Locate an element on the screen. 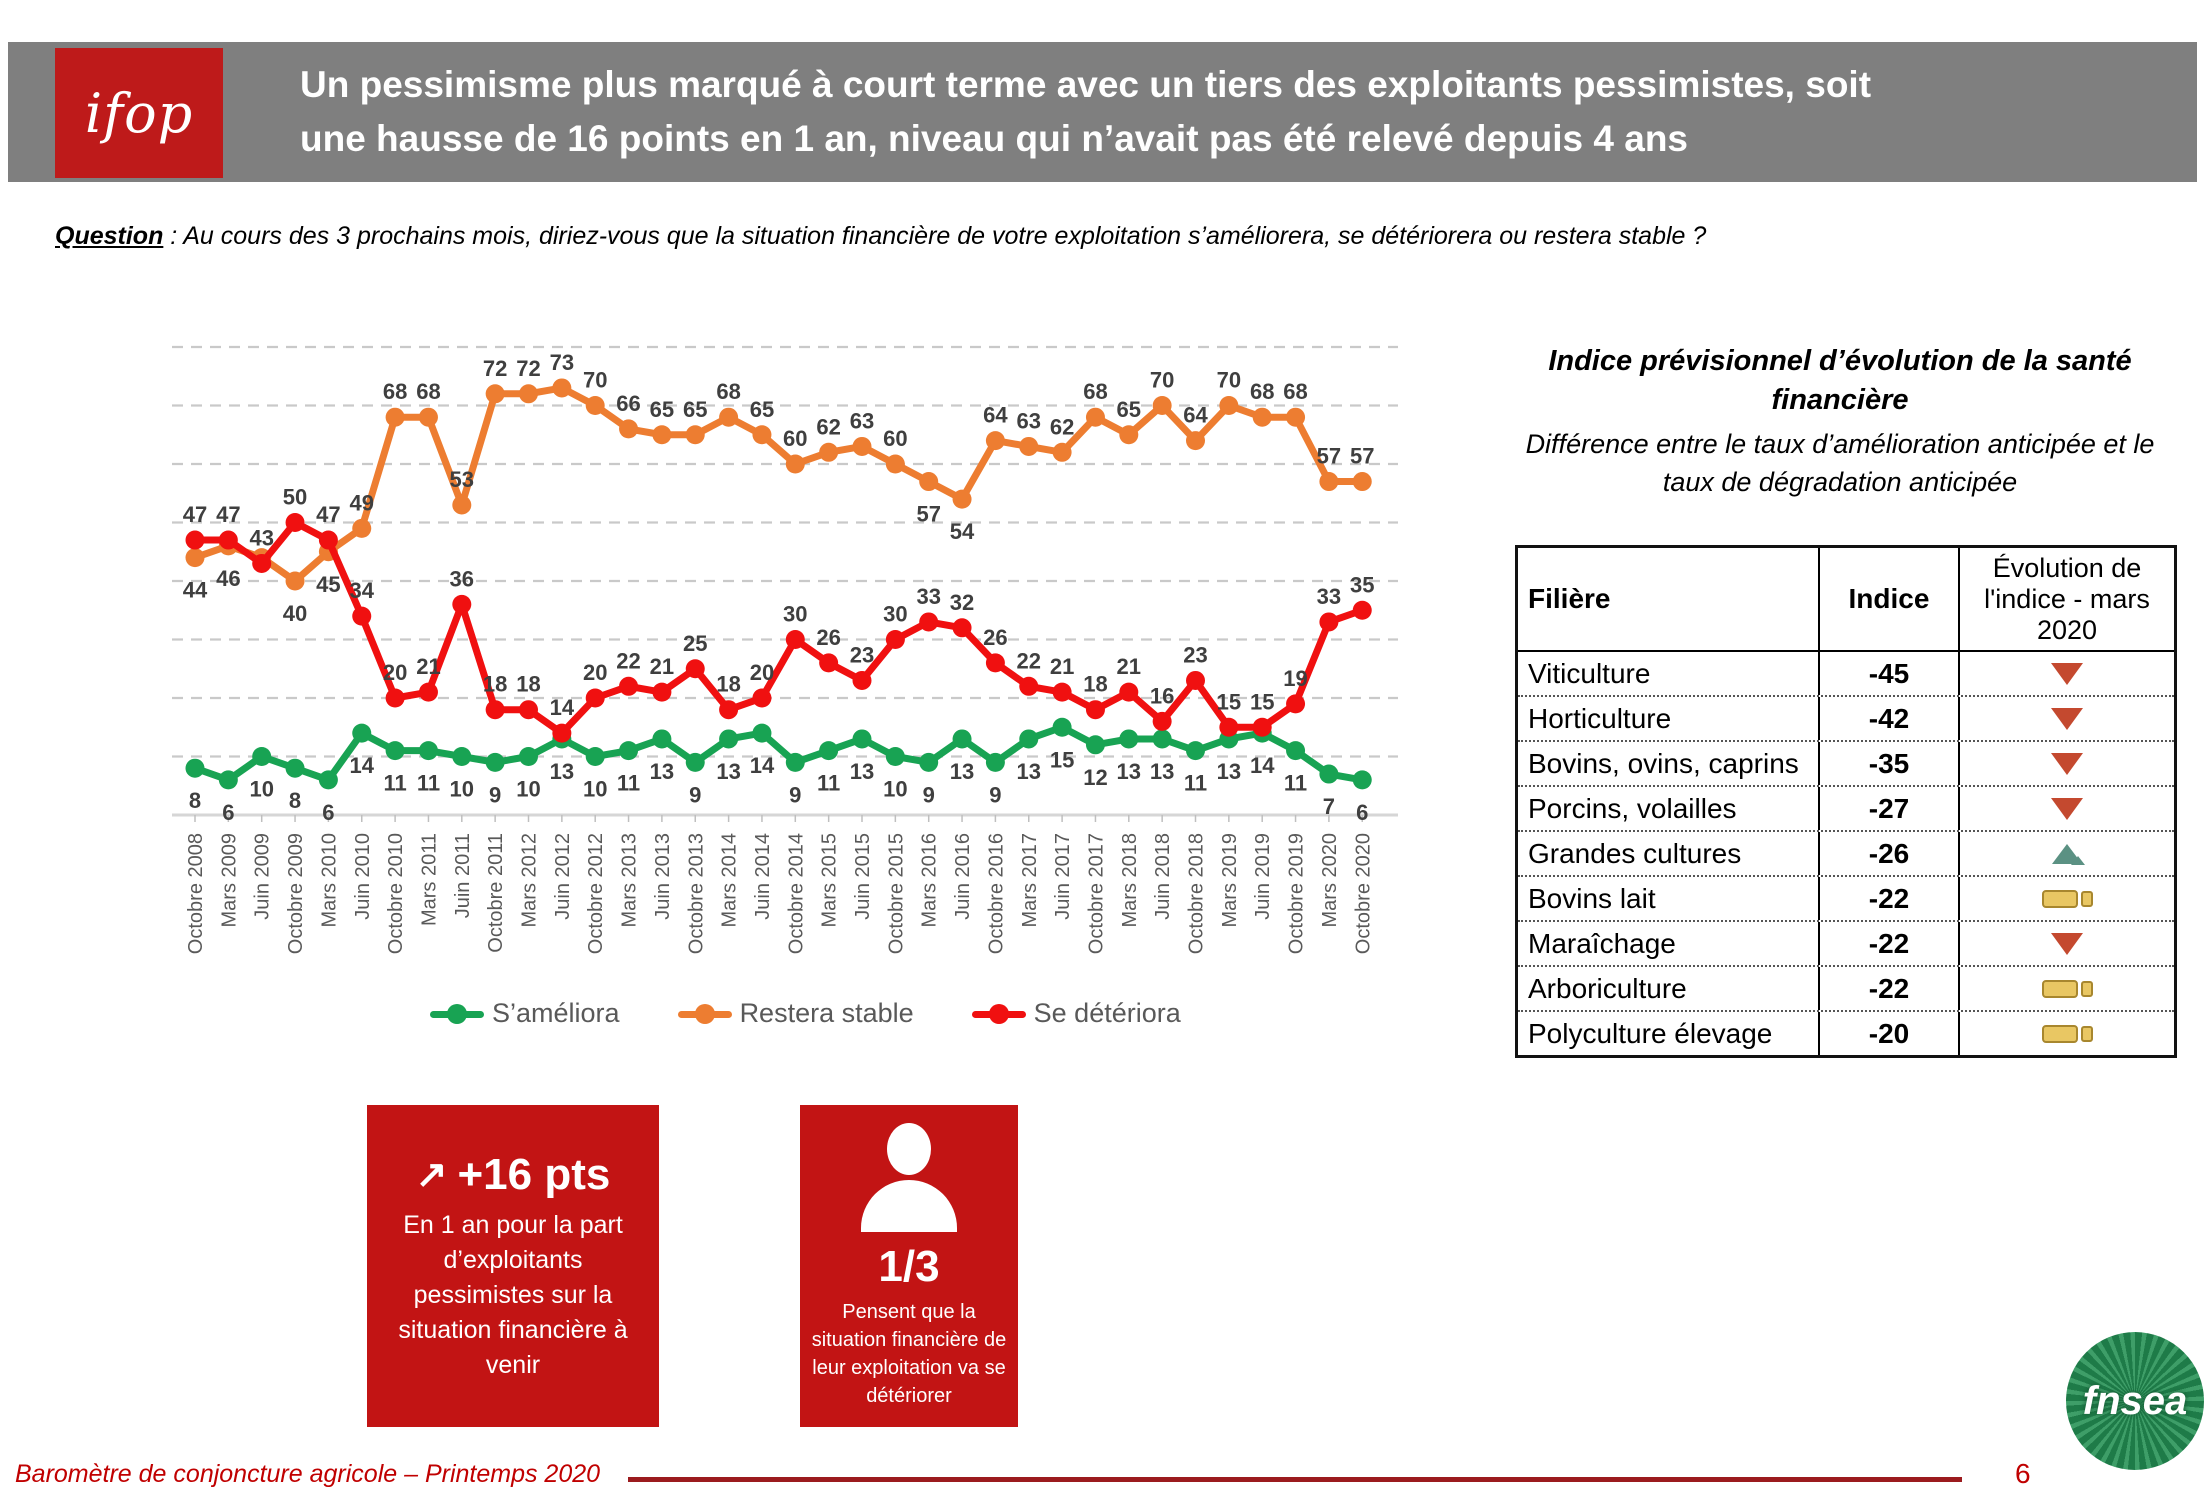 This screenshot has width=2205, height=1496. table-row: Arboriculture -22 is located at coordinates (1846, 987).